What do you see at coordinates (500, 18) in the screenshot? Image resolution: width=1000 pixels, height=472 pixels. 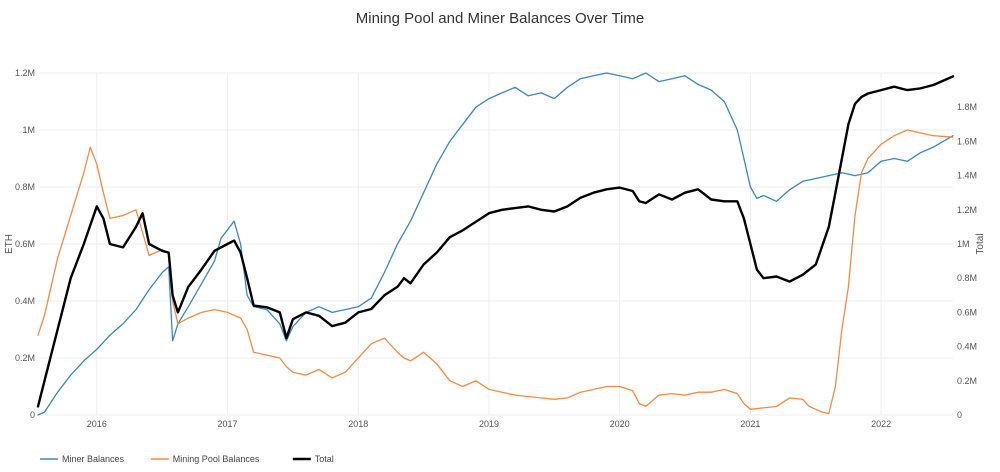 I see `chart-title: Mining Pool and Miner Balances Over Time` at bounding box center [500, 18].